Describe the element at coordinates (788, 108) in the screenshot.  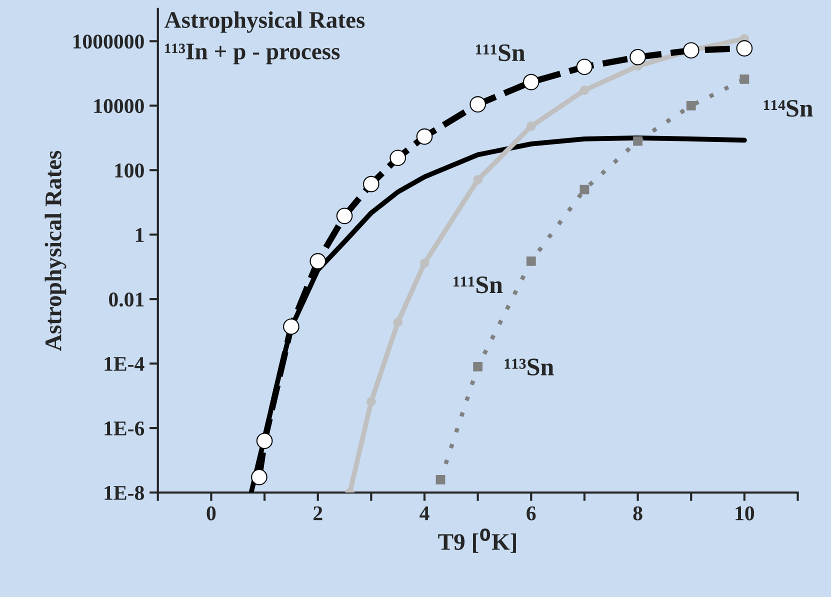
I see `annotation: ¹¹⁴Sn` at that location.